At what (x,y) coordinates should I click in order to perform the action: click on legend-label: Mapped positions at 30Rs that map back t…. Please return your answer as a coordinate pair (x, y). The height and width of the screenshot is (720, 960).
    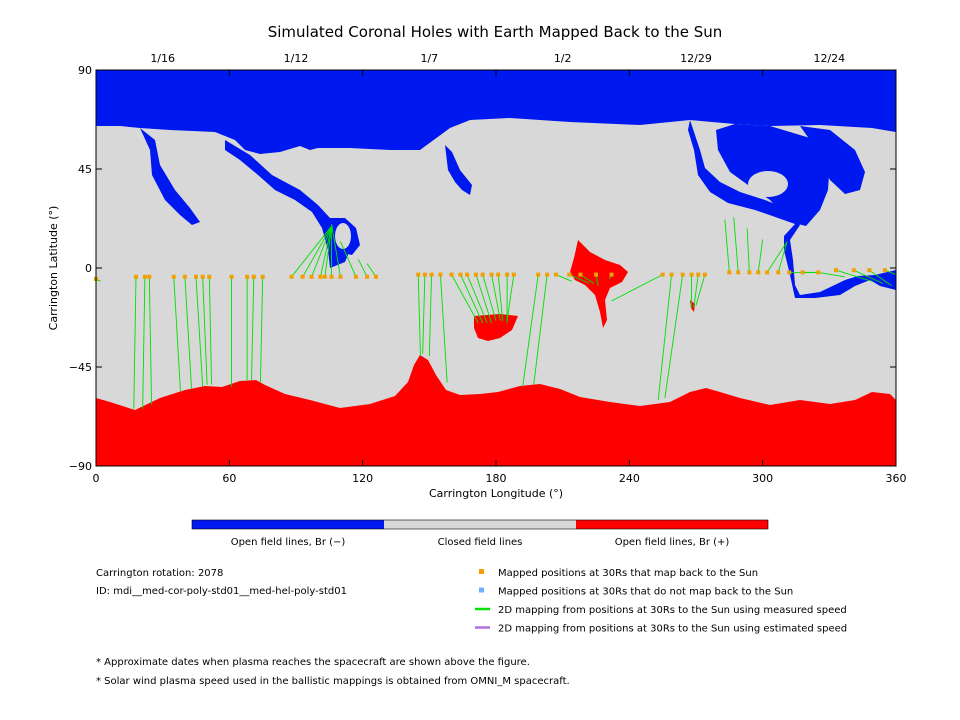
    Looking at the image, I should click on (628, 573).